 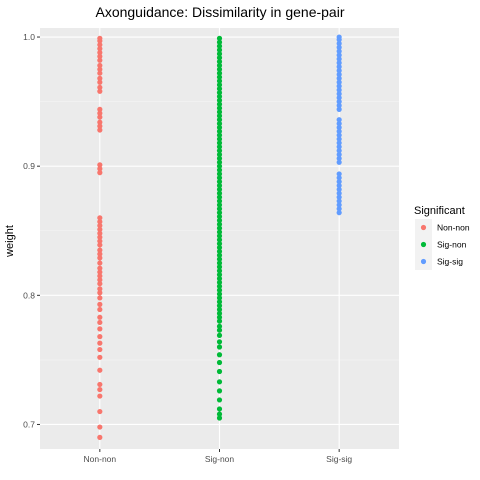 I want to click on legend: Significant Non-non Sig-non Sig-sig, so click(x=442, y=237).